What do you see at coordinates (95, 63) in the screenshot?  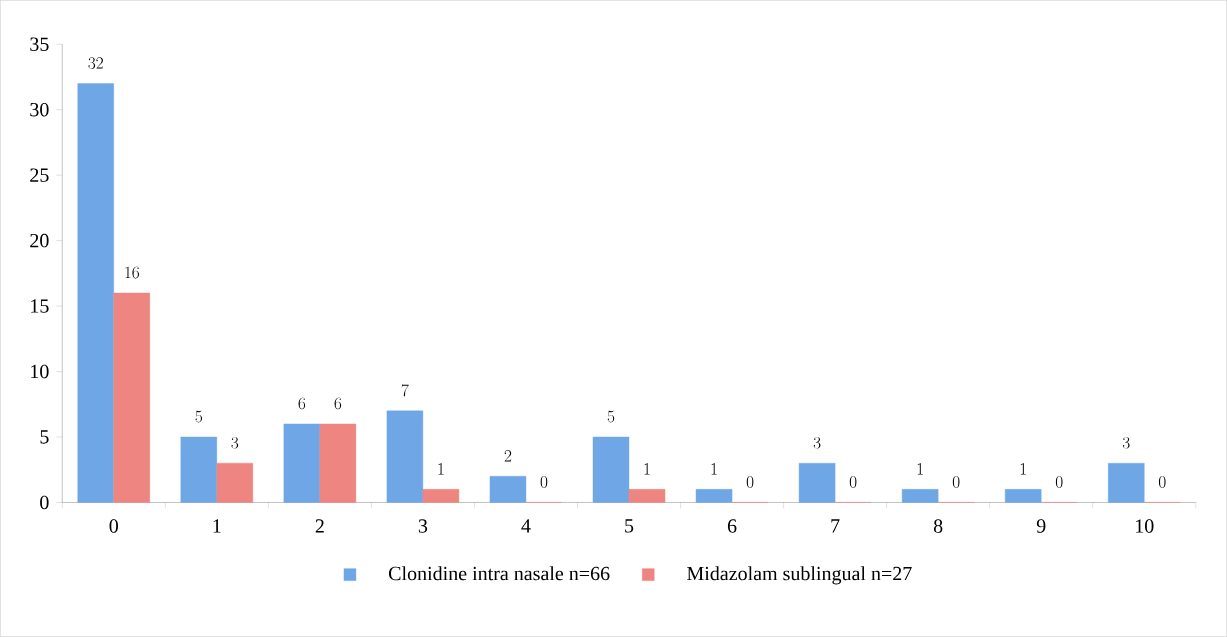 I see `data-label: 32` at bounding box center [95, 63].